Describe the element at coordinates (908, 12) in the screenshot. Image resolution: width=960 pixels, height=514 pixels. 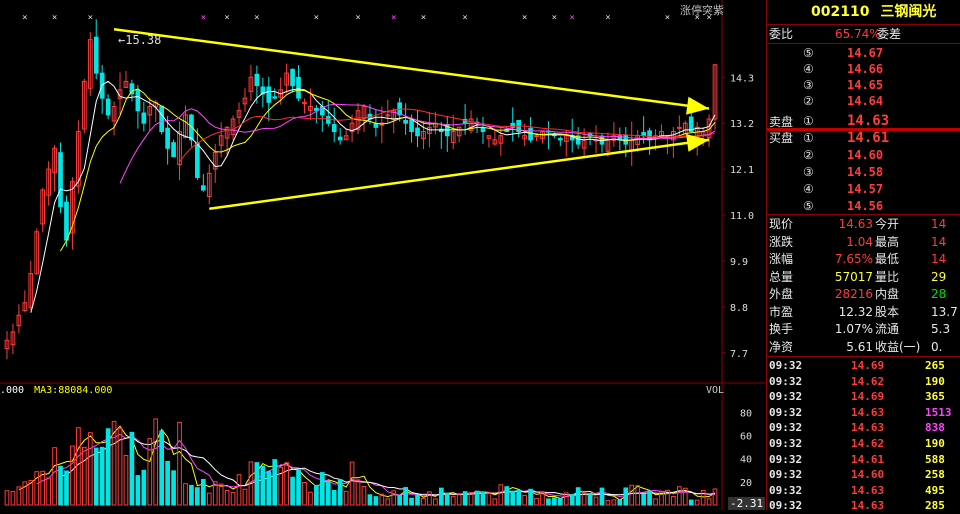
I see `stock-name: 三钢闽光` at that location.